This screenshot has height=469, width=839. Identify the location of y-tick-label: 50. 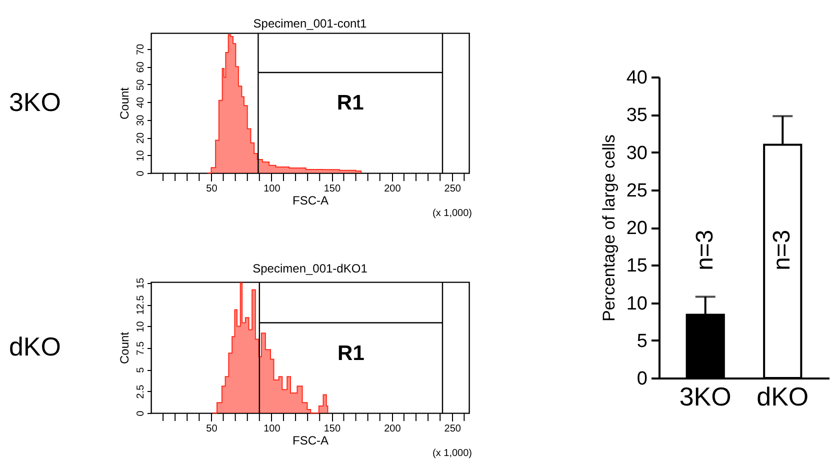
(141, 84).